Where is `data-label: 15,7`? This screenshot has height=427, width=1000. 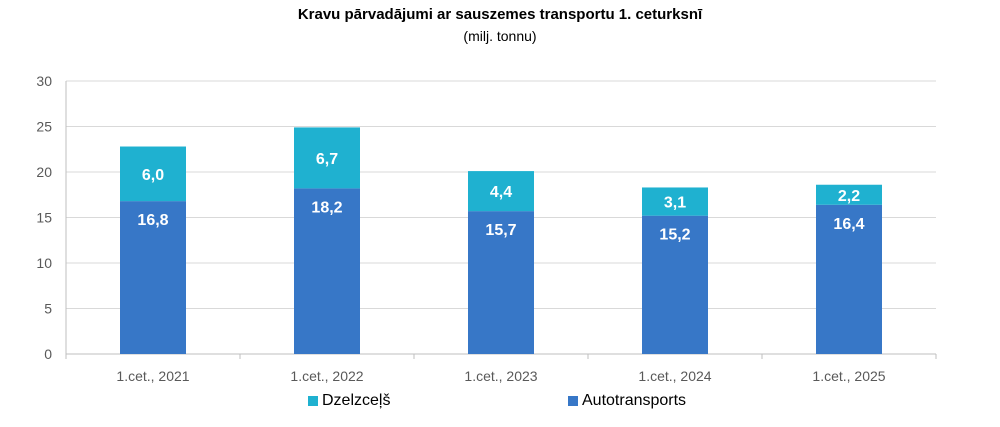 data-label: 15,7 is located at coordinates (500, 230).